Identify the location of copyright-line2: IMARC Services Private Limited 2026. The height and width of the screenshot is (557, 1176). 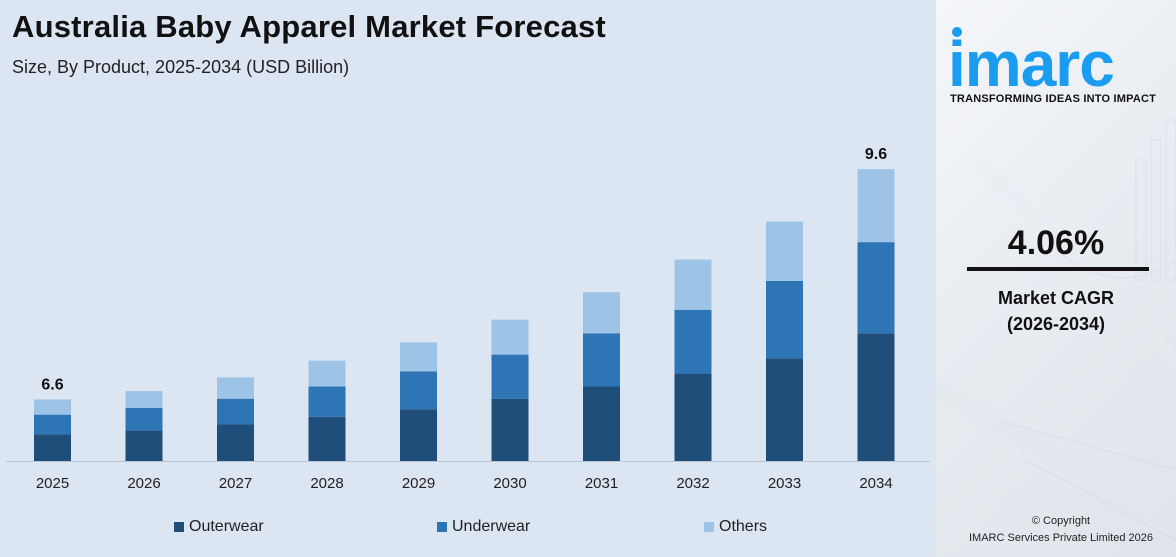
(1060, 538).